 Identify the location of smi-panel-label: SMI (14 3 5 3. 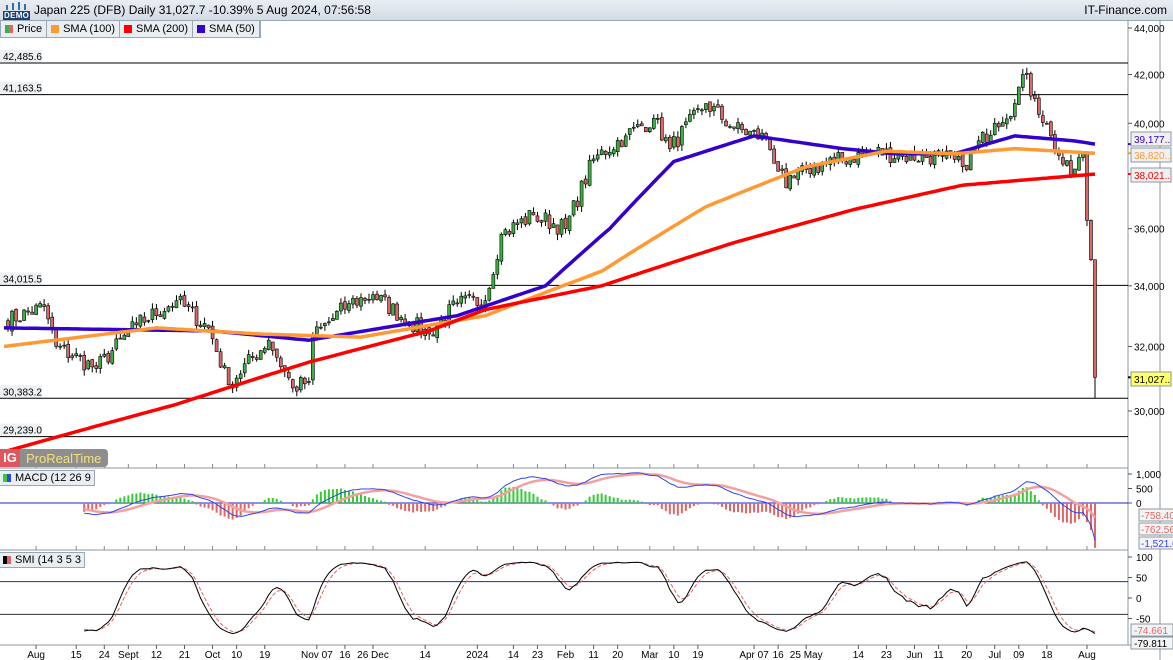
(43, 560).